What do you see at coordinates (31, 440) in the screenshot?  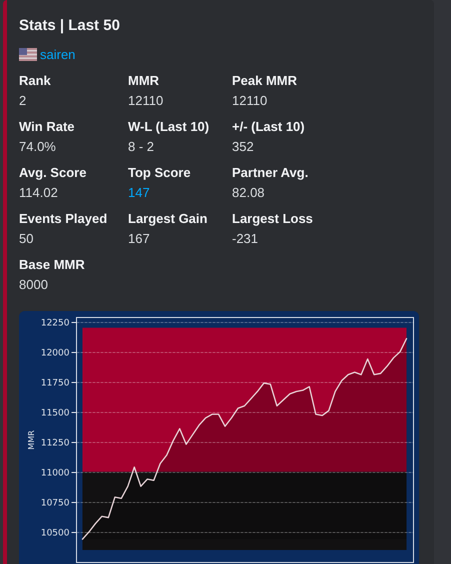 I see `y-axis-title: MMR` at bounding box center [31, 440].